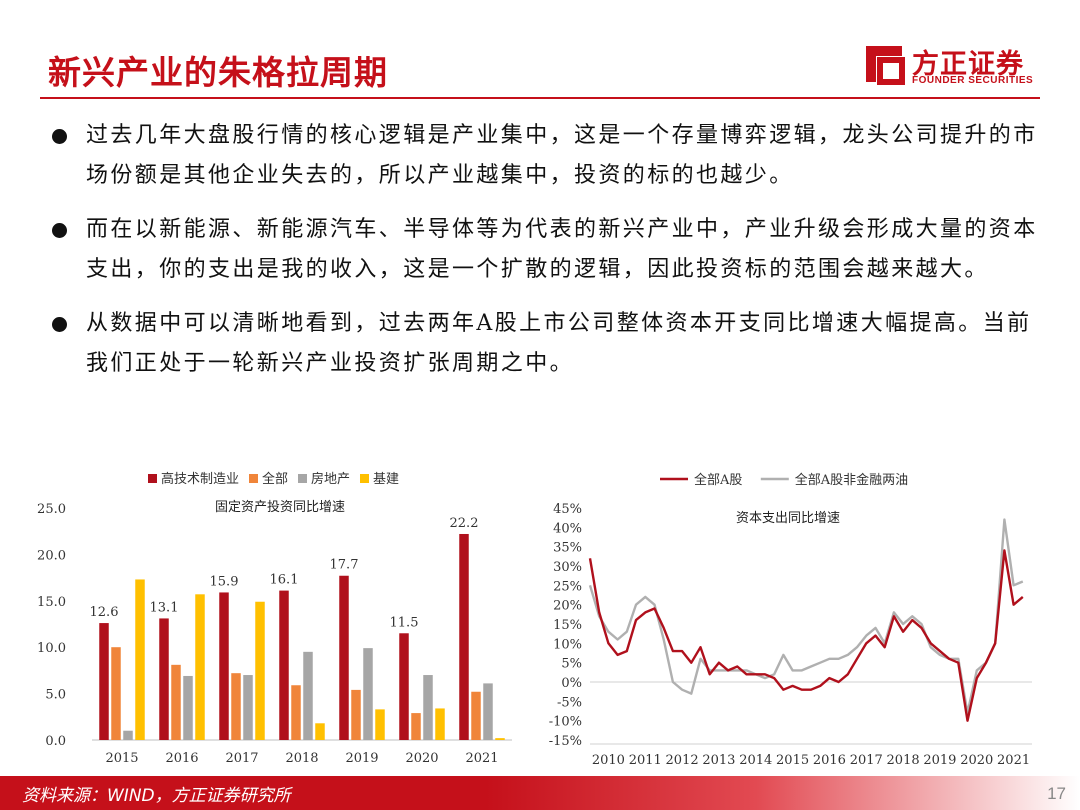 This screenshot has height=810, width=1080. I want to click on x-tick-label: 2011, so click(645, 760).